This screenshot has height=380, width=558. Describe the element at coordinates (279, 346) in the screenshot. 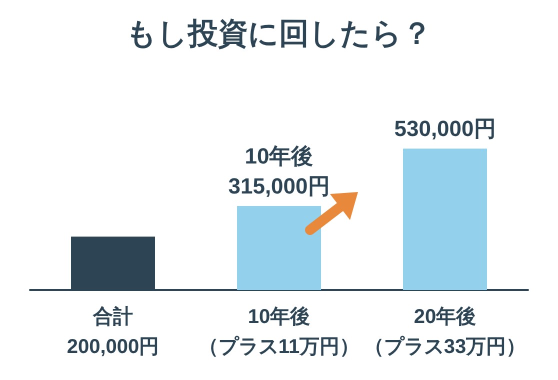

I see `text: （プラス11万円）` at that location.